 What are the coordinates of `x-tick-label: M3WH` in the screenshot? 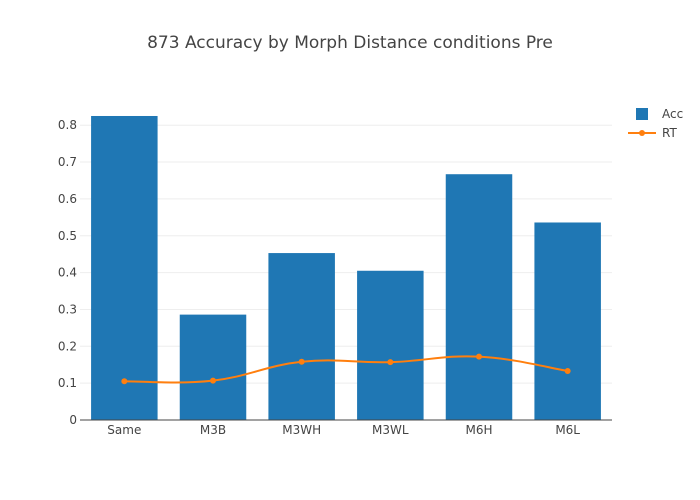 It's located at (301, 430).